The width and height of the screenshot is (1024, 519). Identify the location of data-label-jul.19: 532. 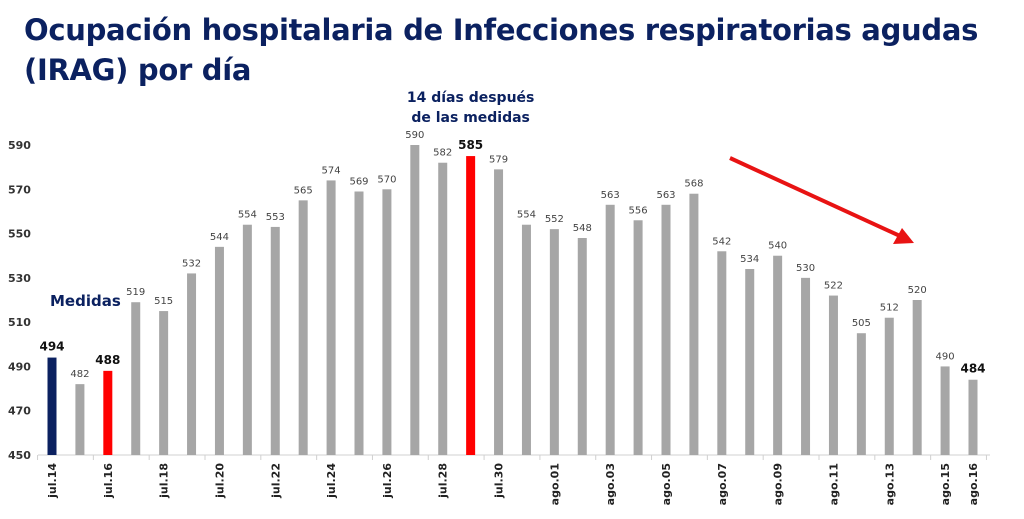
(191, 263).